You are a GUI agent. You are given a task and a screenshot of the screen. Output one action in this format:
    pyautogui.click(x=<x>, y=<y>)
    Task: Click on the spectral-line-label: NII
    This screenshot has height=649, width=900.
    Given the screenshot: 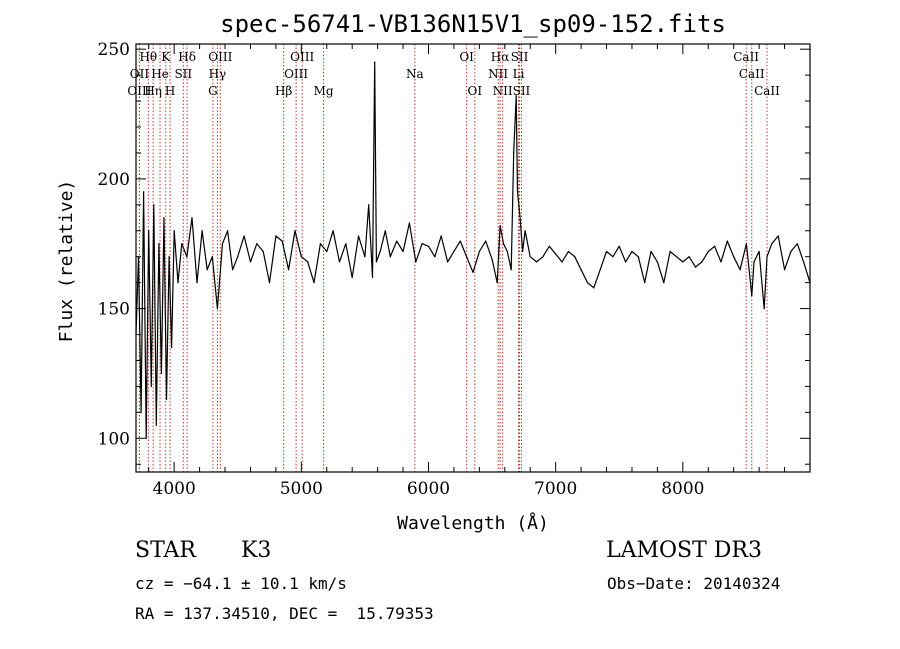 What is the action you would take?
    pyautogui.click(x=503, y=91)
    